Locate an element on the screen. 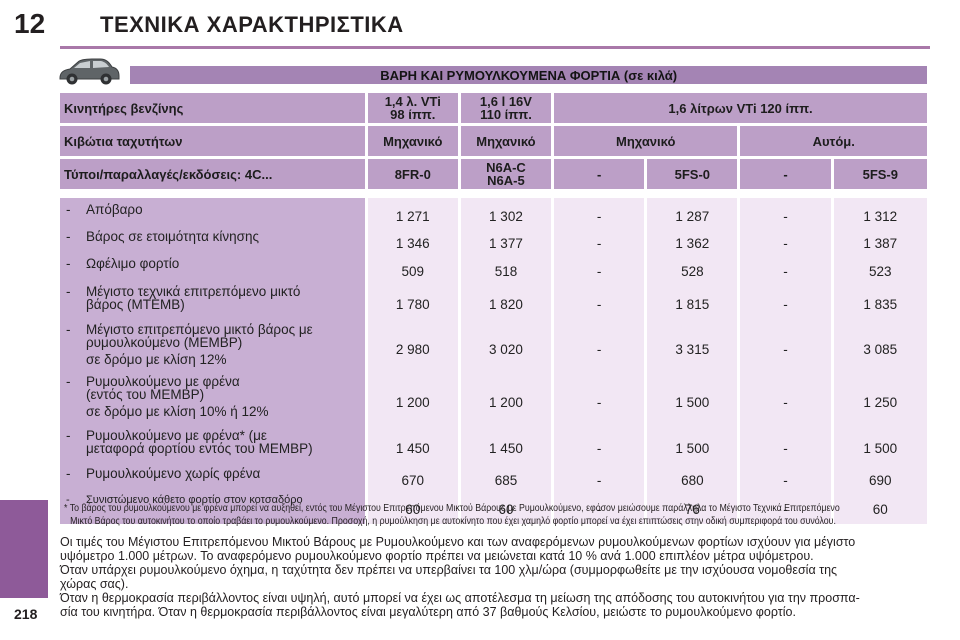  row-label: - Βάρος σε ετοιμότητα κίνησης is located at coordinates (163, 236).